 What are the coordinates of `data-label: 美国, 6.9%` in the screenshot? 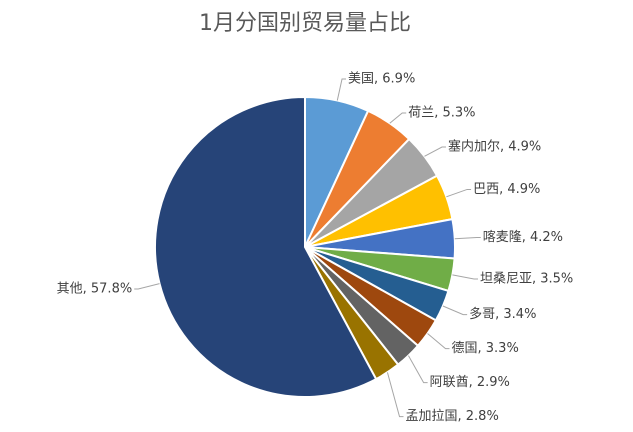 It's located at (381, 79).